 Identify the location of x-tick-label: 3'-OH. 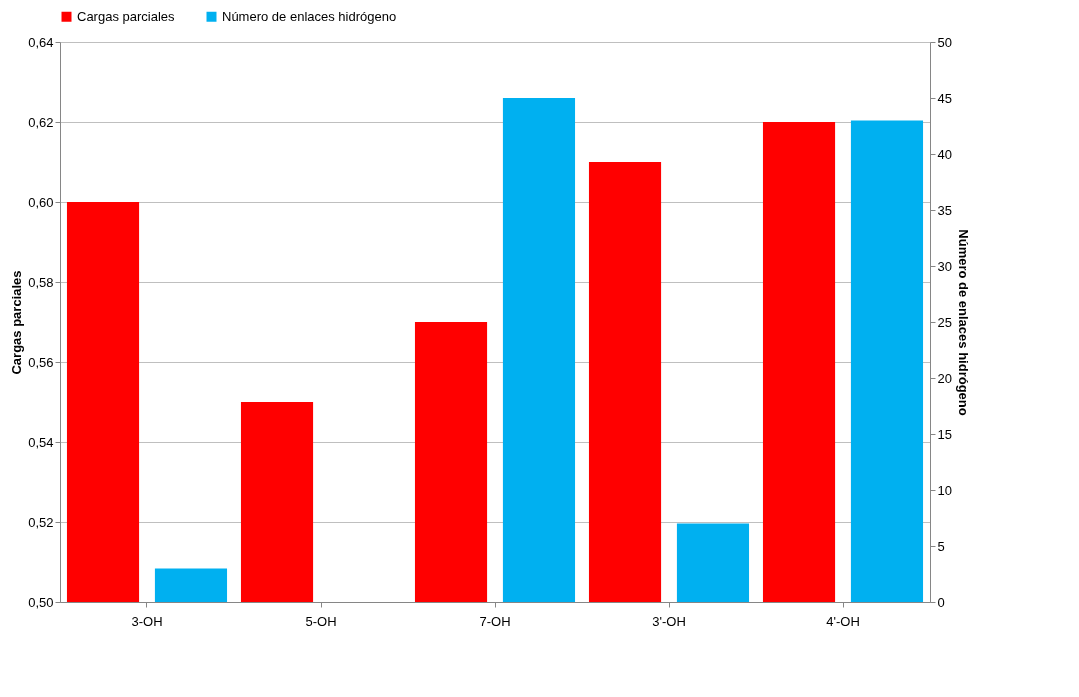
(669, 621).